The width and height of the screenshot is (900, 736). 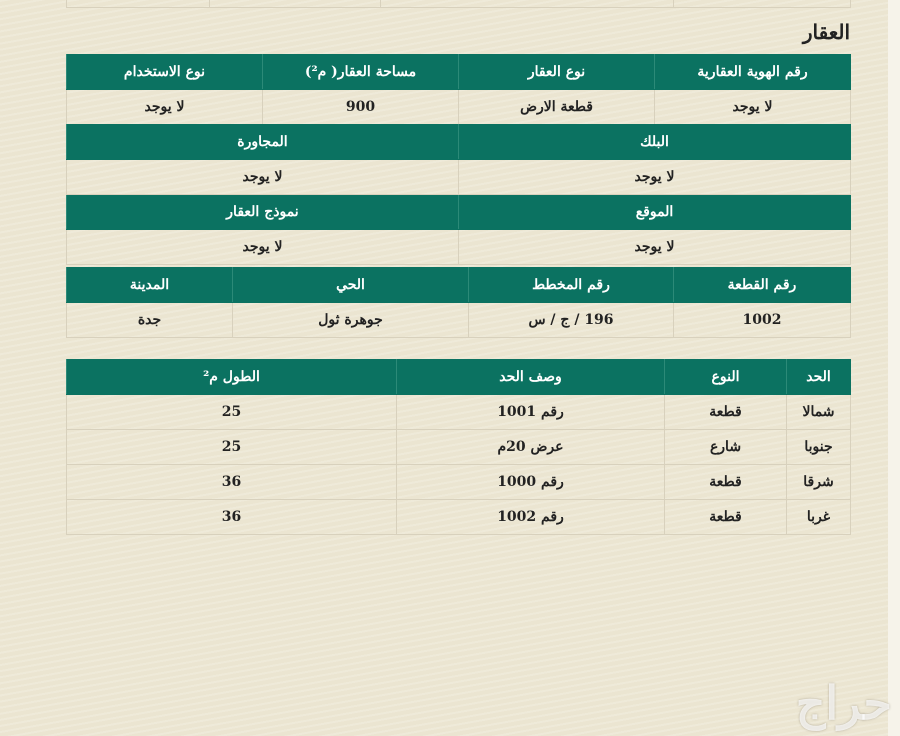 I want to click on header-cell: وصف الحد, so click(x=530, y=377).